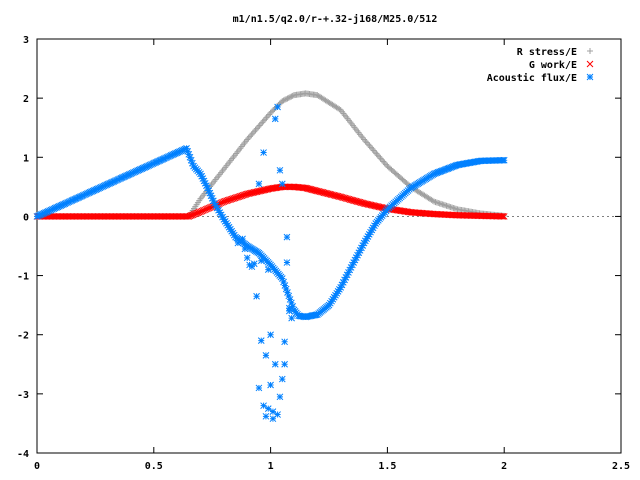 The height and width of the screenshot is (480, 640). Describe the element at coordinates (23, 454) in the screenshot. I see `y-tick-label: -4` at that location.